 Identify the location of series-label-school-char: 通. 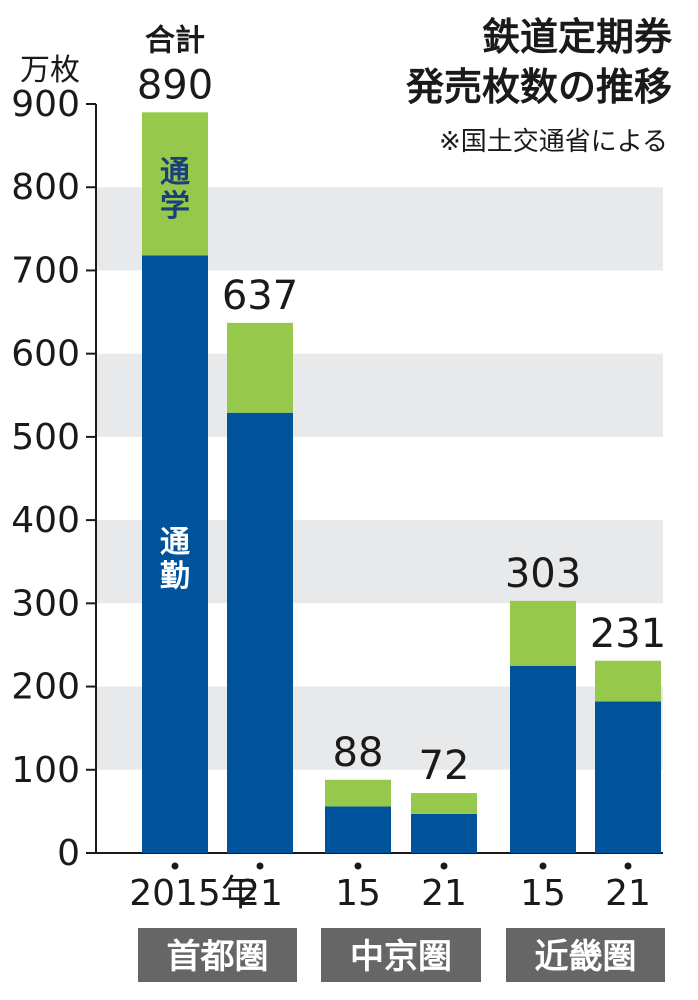
(175, 172).